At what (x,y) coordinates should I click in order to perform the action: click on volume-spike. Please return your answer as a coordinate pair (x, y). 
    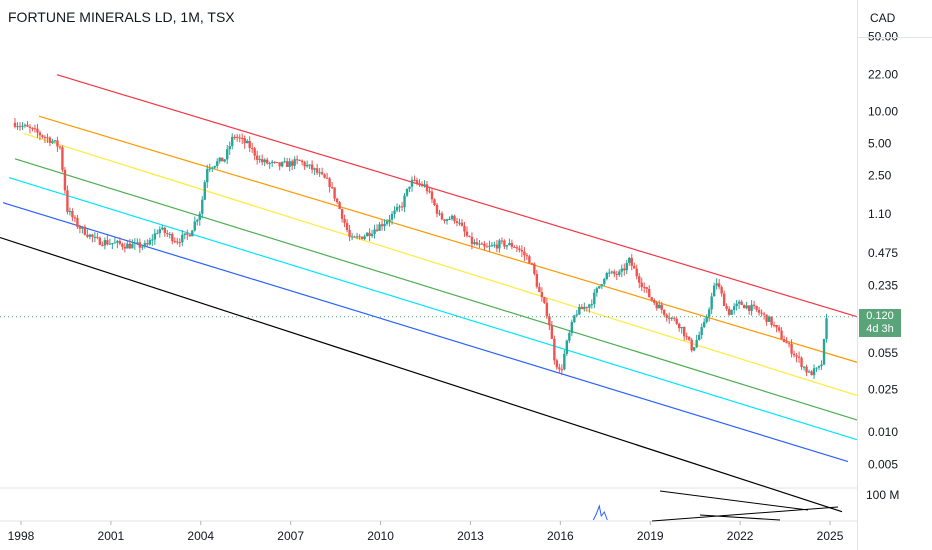
    Looking at the image, I should click on (600, 512).